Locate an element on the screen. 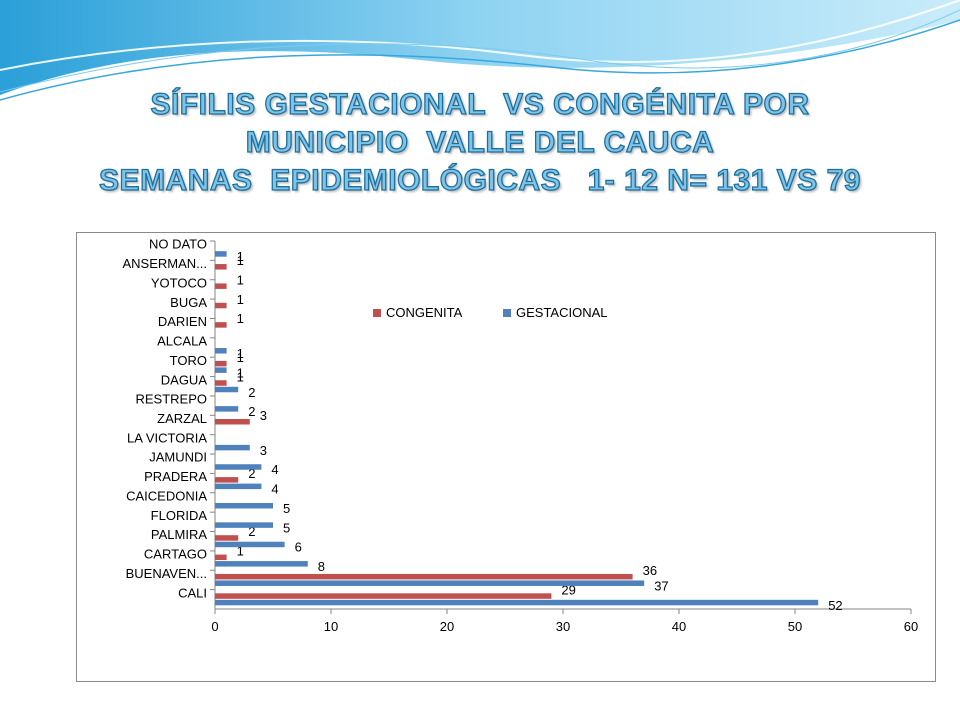 The height and width of the screenshot is (720, 960). x-tick-label: 50 is located at coordinates (795, 626).